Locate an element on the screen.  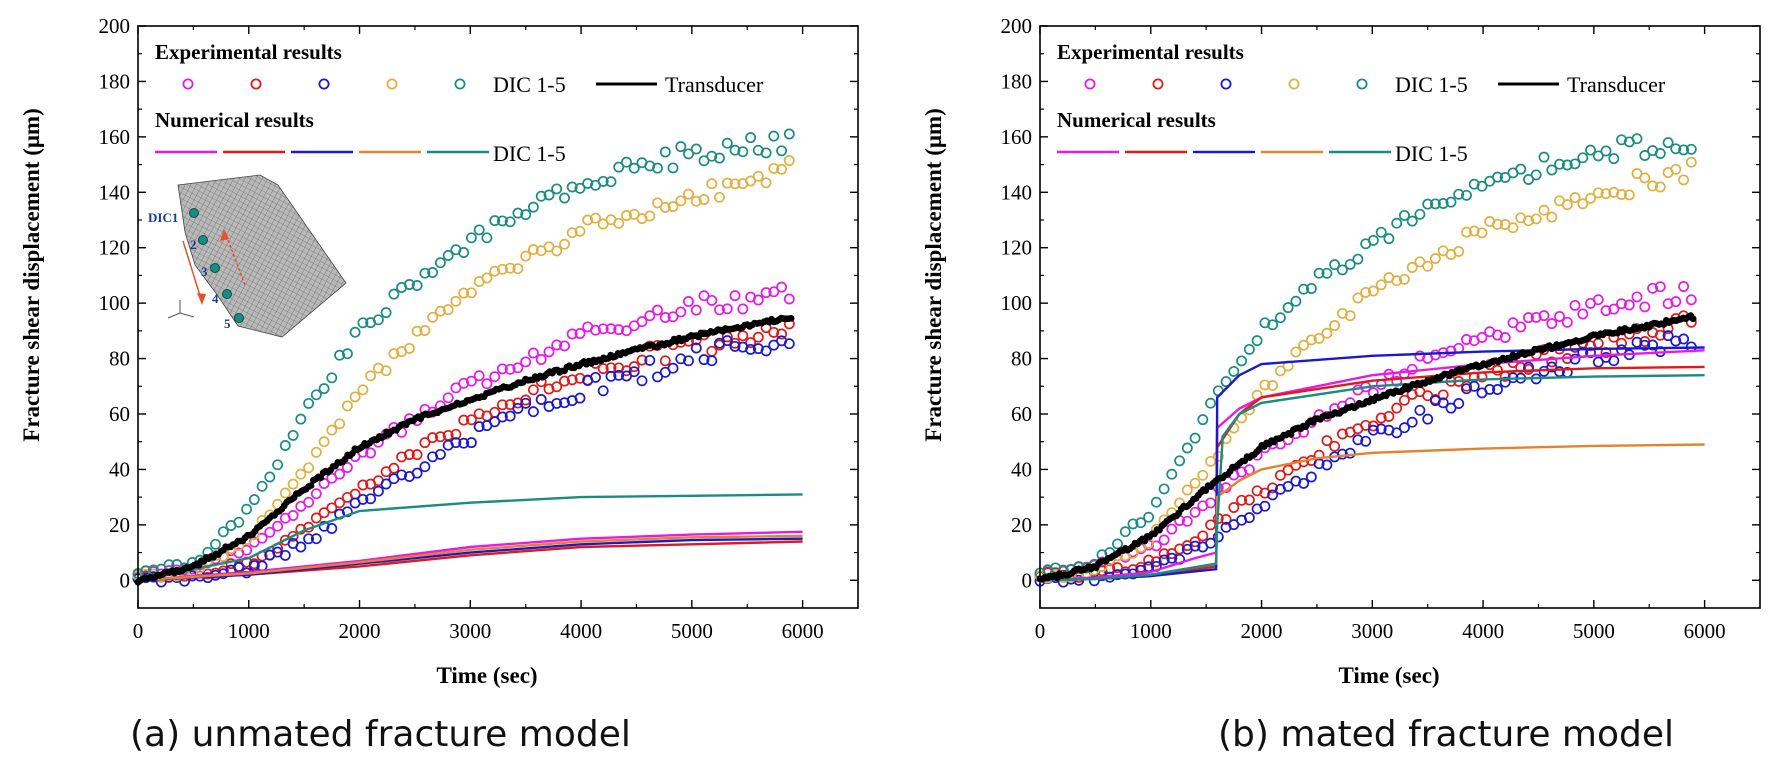
x-tick-label: 6000 is located at coordinates (803, 631).